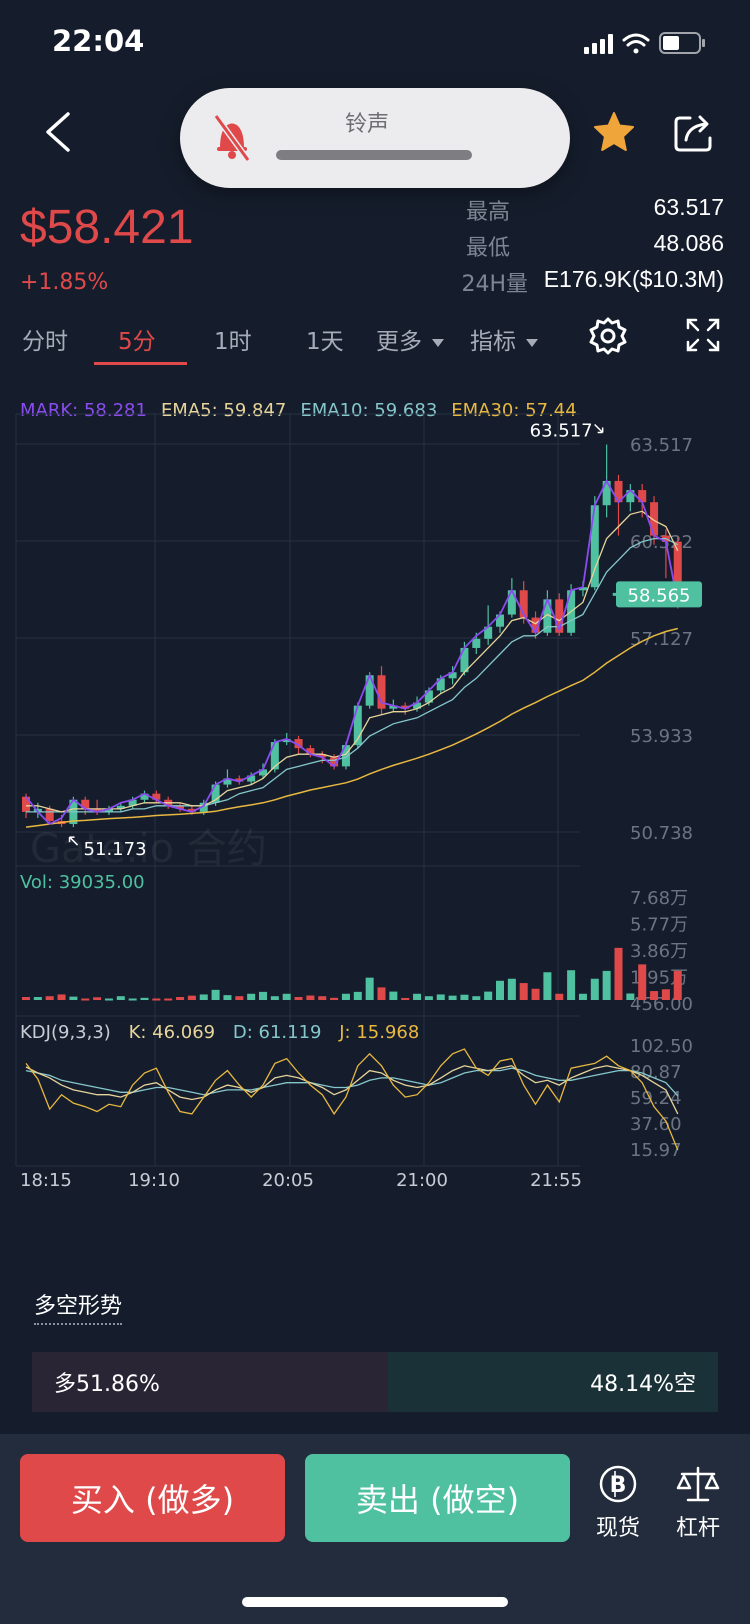 The image size is (750, 1624). I want to click on tab-1day: 1天, so click(325, 342).